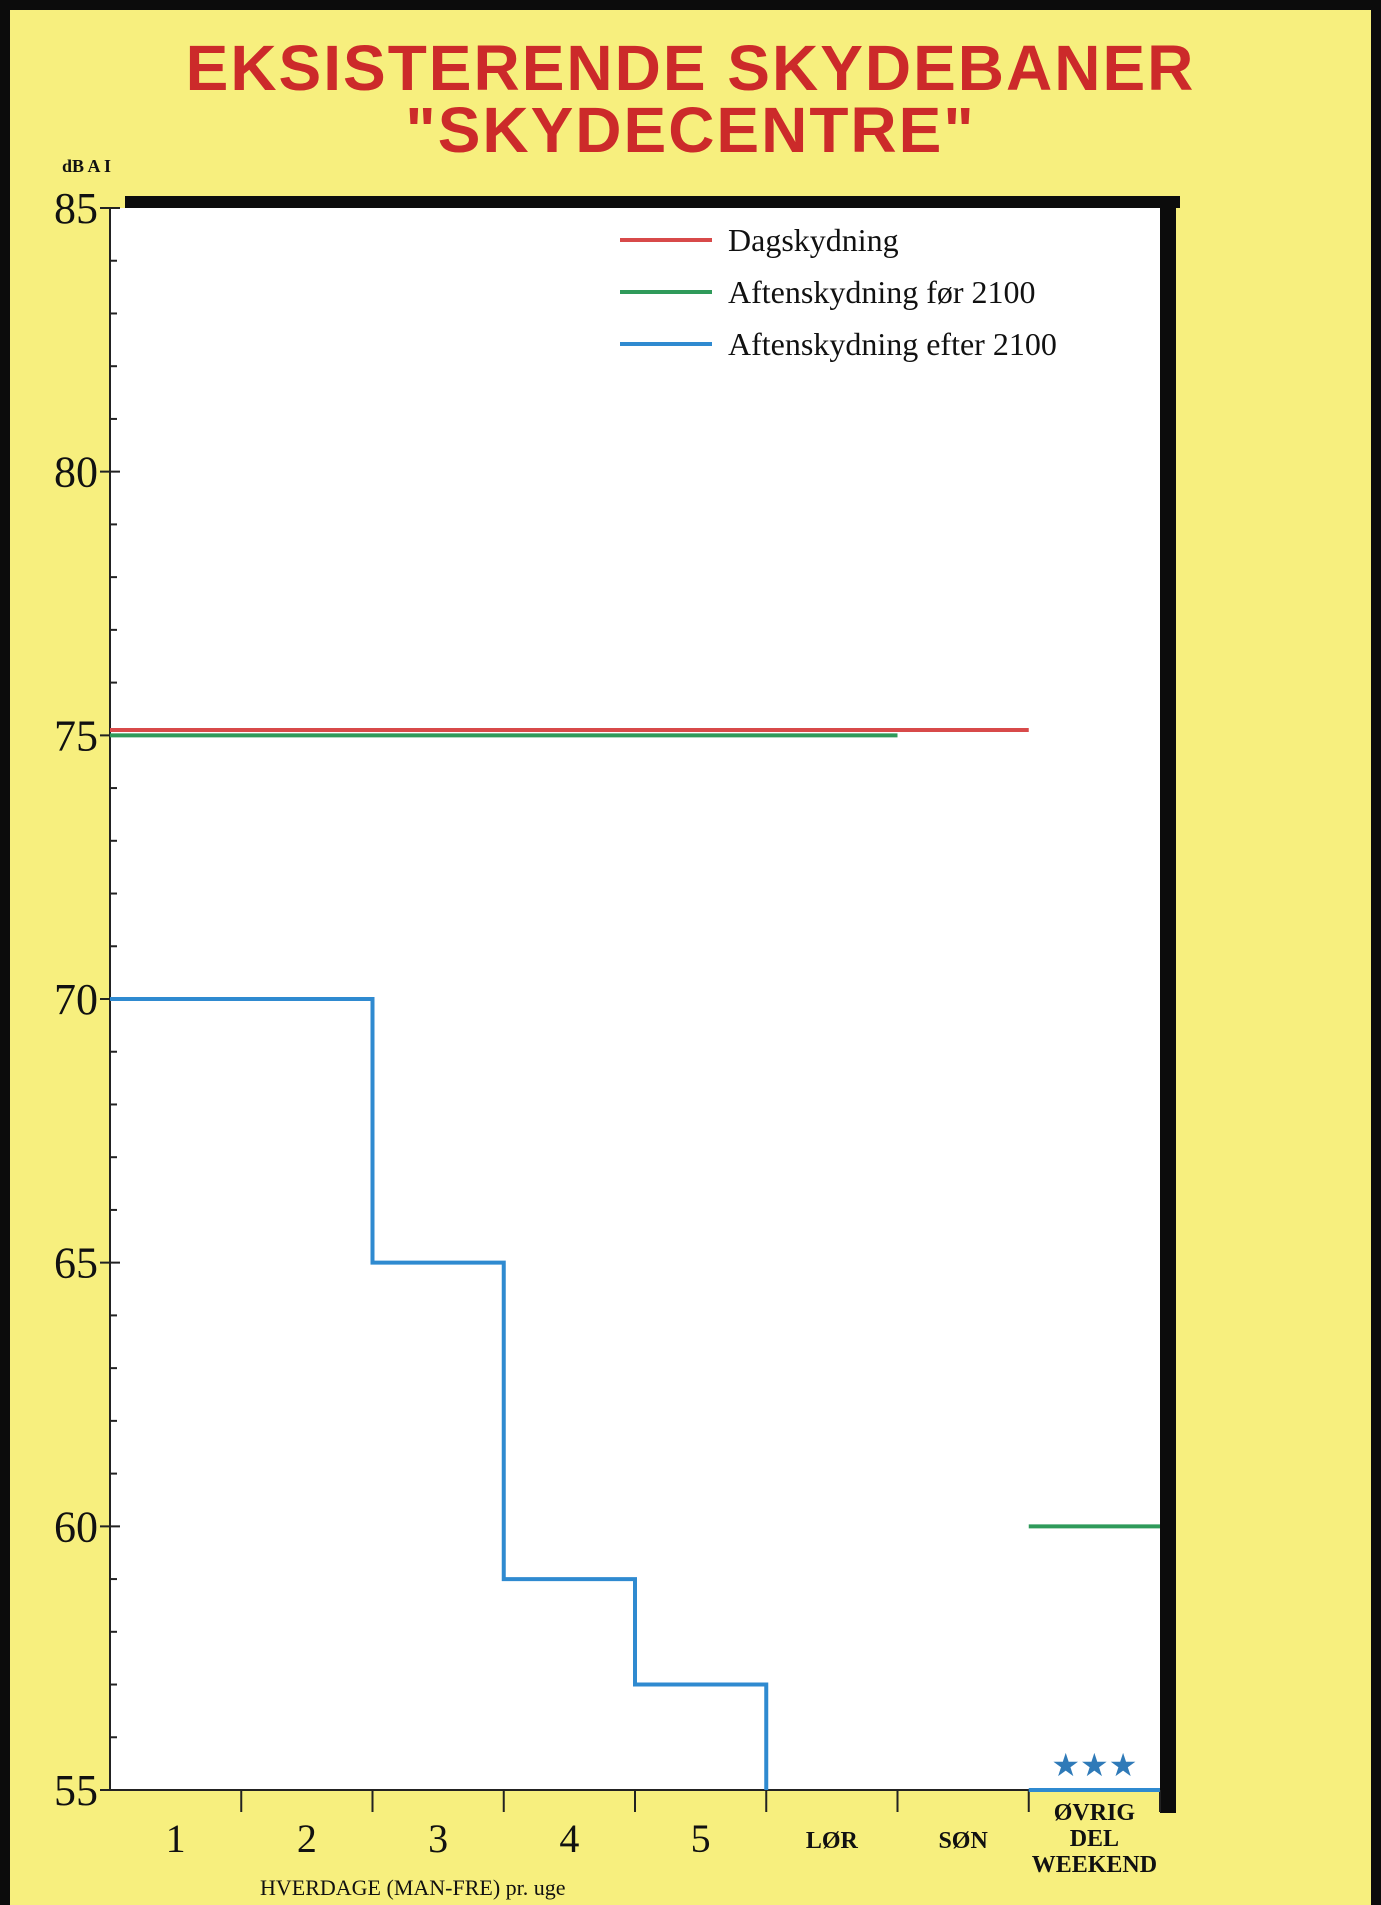 The image size is (1381, 1905). I want to click on y-tick-label: 55, so click(76, 1790).